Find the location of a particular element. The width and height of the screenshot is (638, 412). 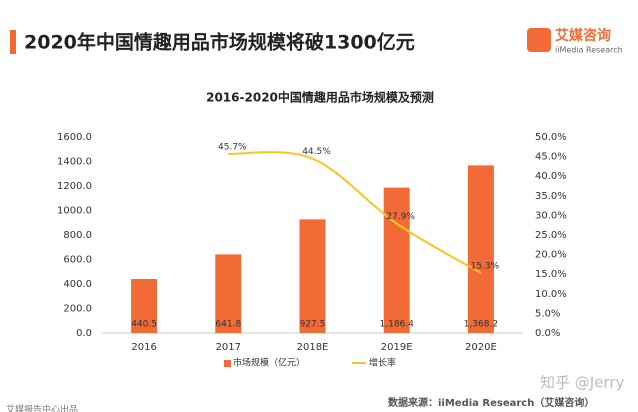

y2-tick-label: 50.0% is located at coordinates (551, 137).